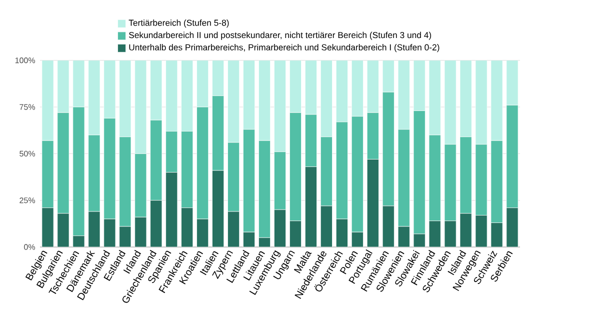  I want to click on legend-label: Unterhalb des Primarbereichs, Primarbereich und Sekundarbereich I (Stufen 0-2), so click(284, 48).